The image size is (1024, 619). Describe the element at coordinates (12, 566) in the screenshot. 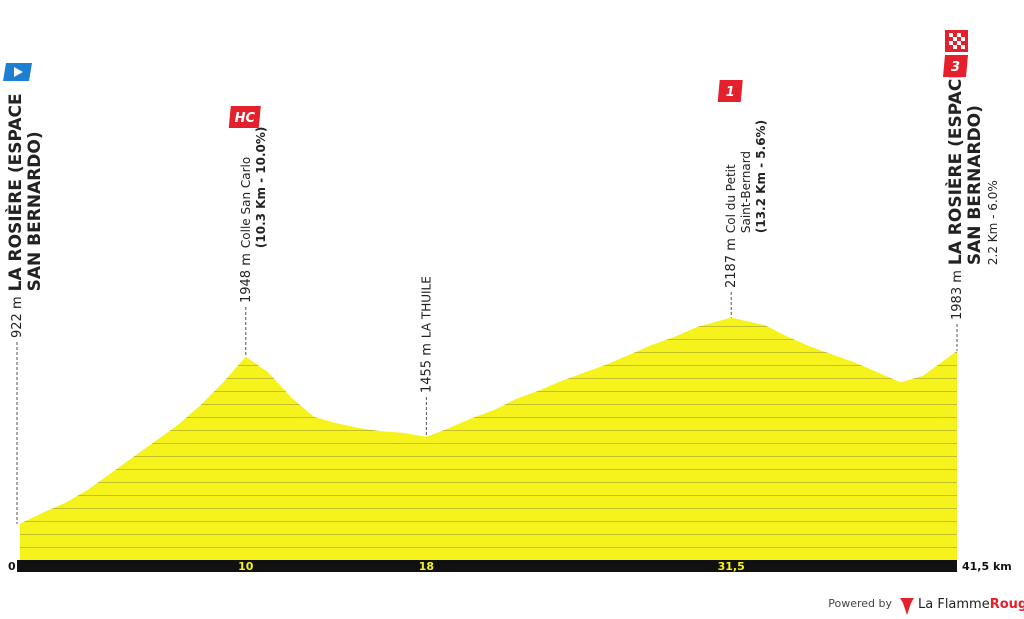

I see `x-tick-label: 0` at that location.